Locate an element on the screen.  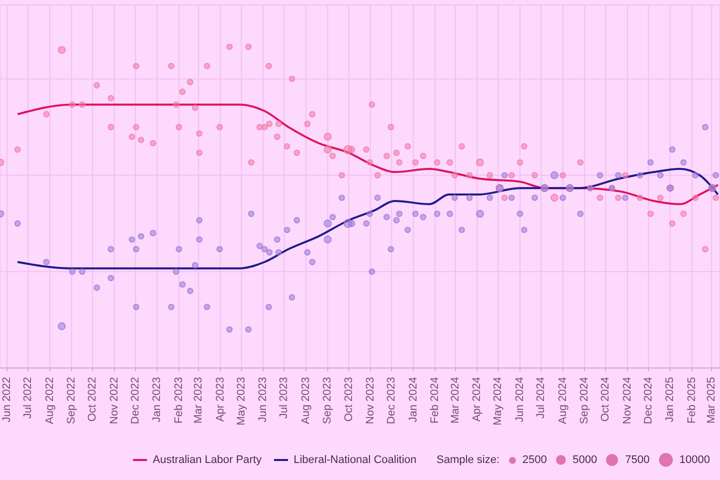
x-tick-label: Aug 2024 is located at coordinates (562, 400).